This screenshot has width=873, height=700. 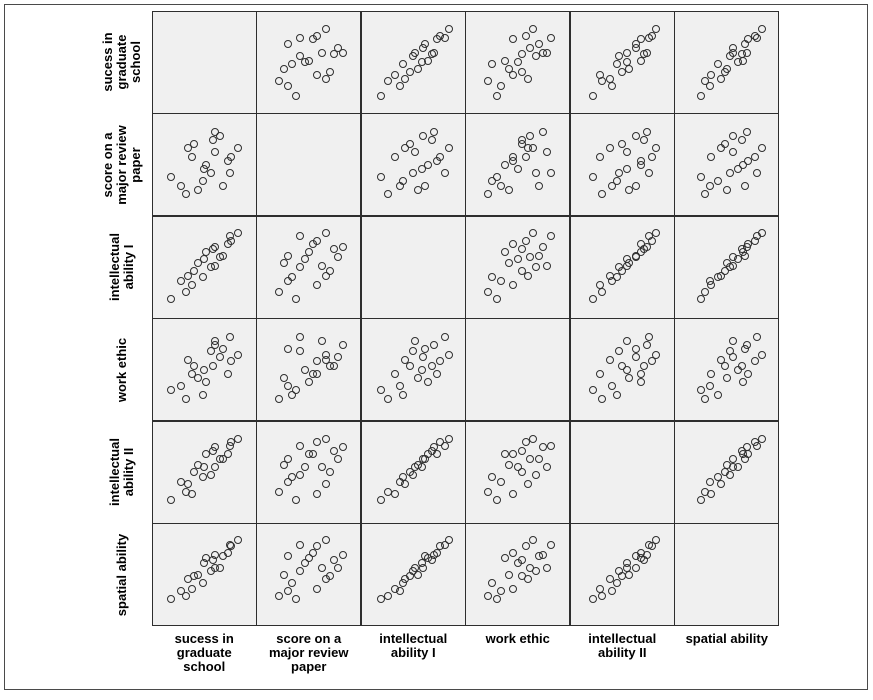 I want to click on scatter-cell-r1c3, so click(x=413, y=62).